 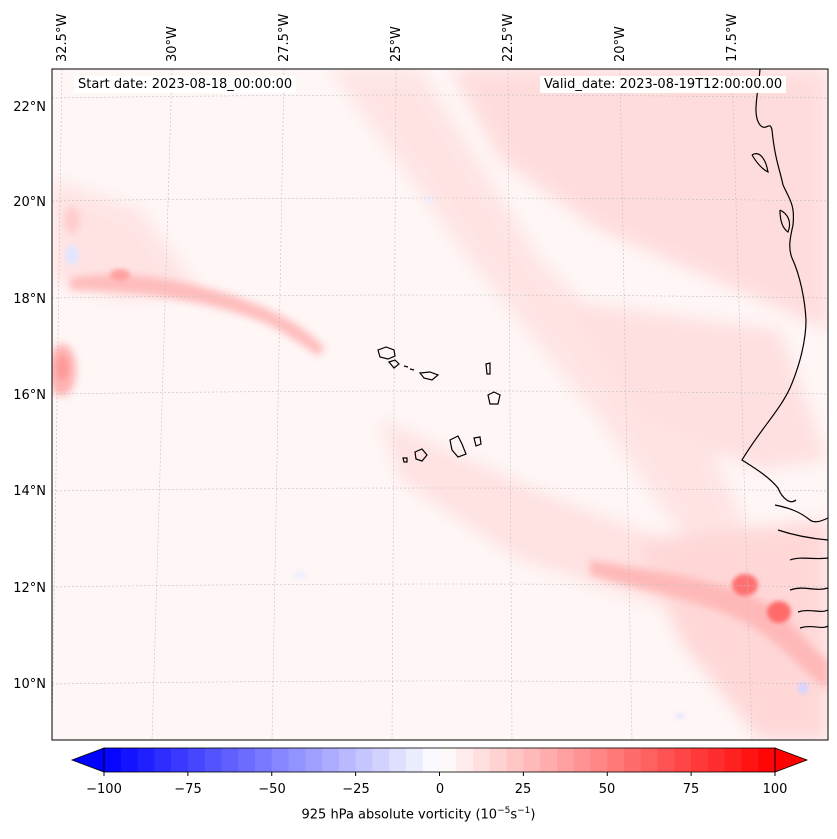 What do you see at coordinates (607, 789) in the screenshot?
I see `colorbar-tick-label: 50` at bounding box center [607, 789].